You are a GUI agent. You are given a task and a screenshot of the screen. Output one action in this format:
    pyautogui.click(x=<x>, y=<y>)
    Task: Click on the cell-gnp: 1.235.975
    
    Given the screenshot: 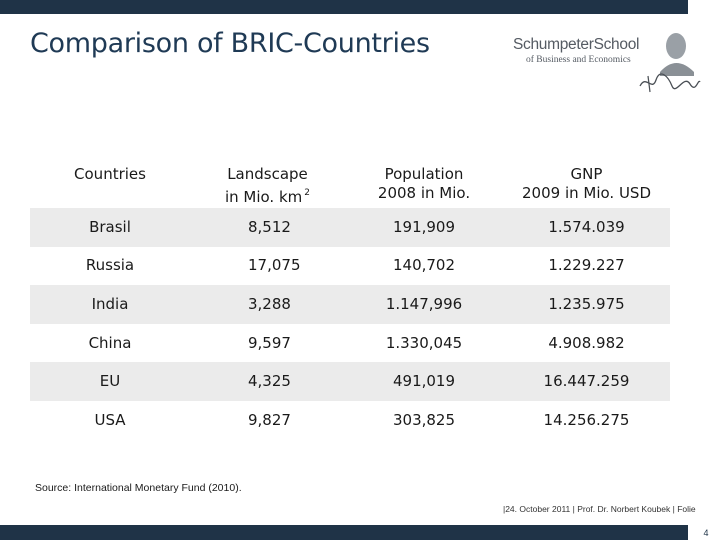 What is the action you would take?
    pyautogui.click(x=586, y=303)
    